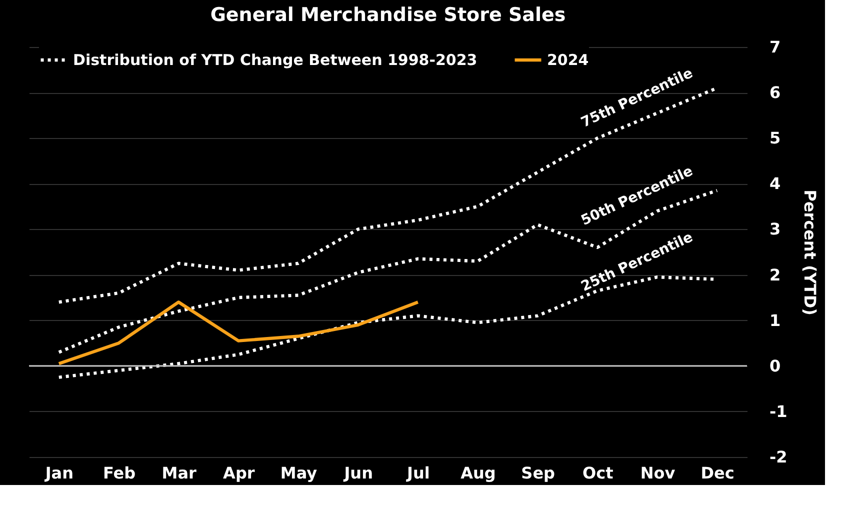 The image size is (846, 522). Describe the element at coordinates (238, 333) in the screenshot. I see `line-series` at that location.